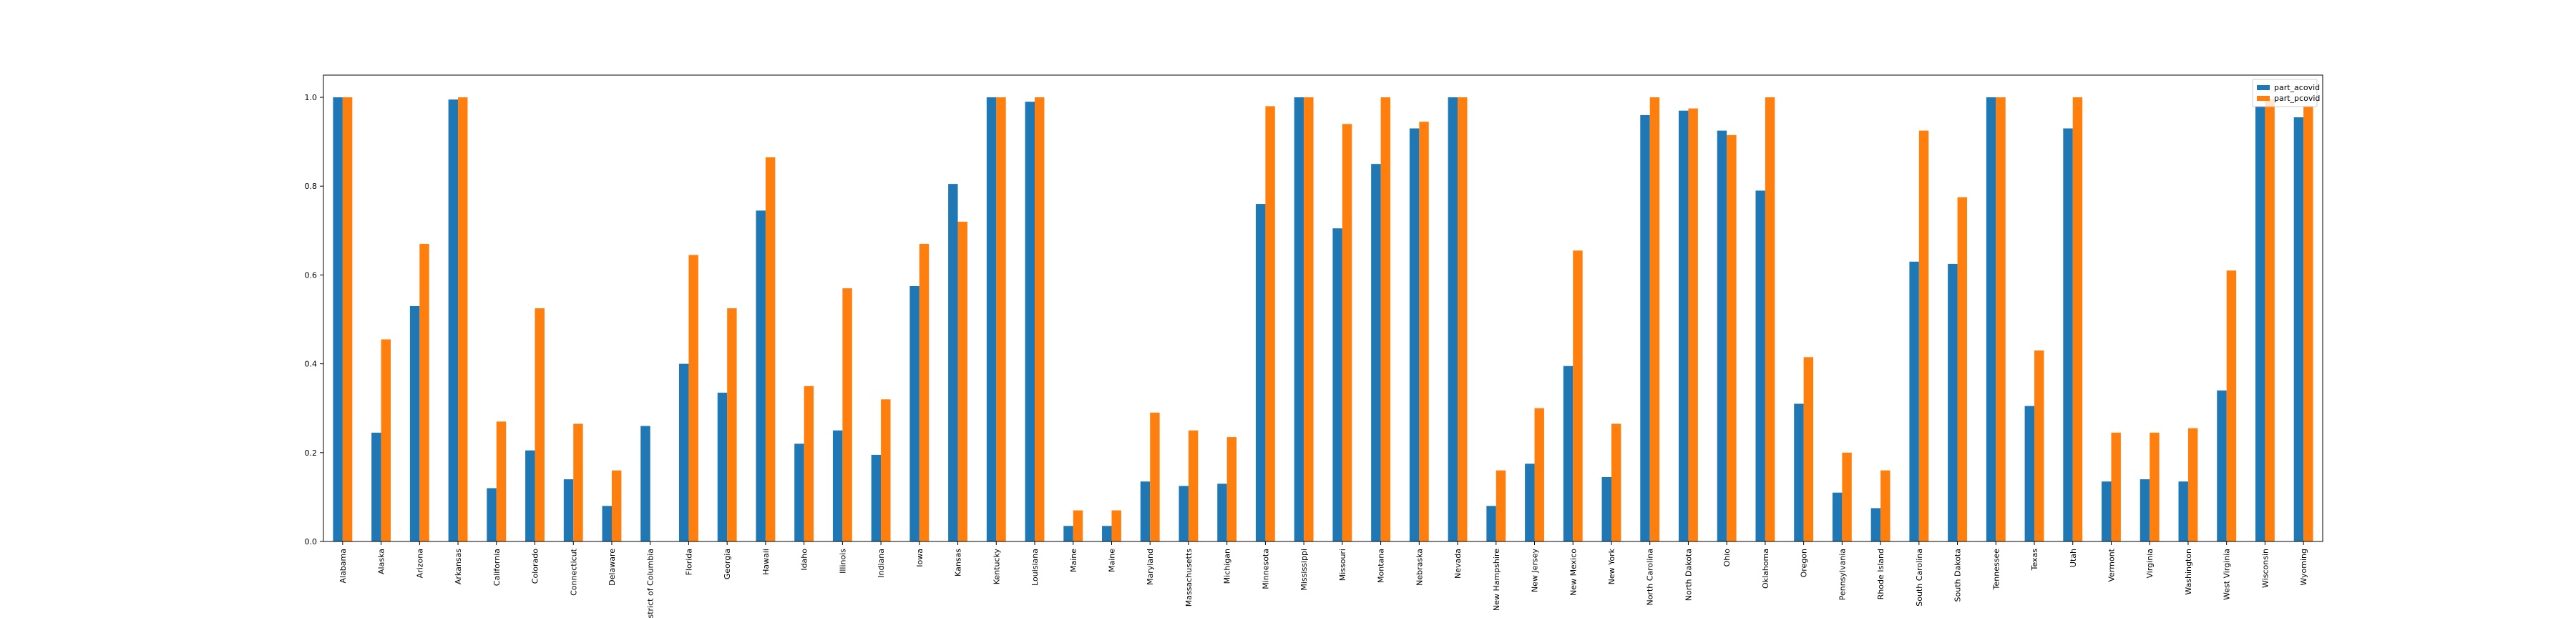 The width and height of the screenshot is (2576, 618). I want to click on x-tick-label: Massachusetts, so click(1189, 578).